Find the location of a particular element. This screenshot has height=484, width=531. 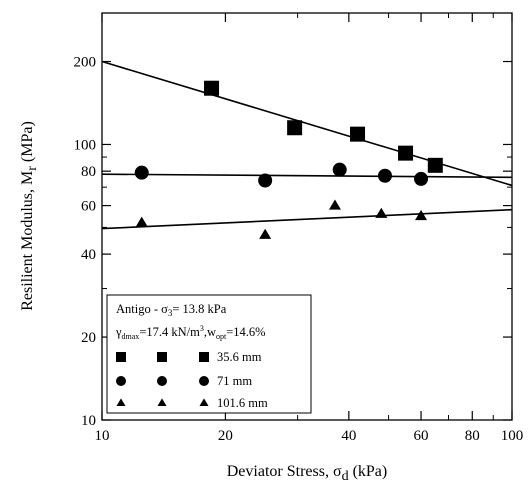

legend-label: 71 mm is located at coordinates (234, 381).